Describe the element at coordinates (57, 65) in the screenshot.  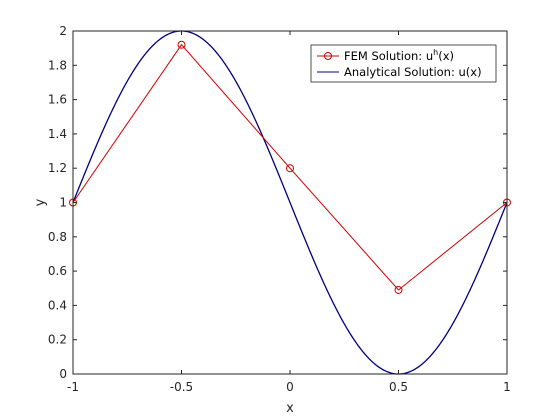
I see `y-tick-label: 1.8` at that location.